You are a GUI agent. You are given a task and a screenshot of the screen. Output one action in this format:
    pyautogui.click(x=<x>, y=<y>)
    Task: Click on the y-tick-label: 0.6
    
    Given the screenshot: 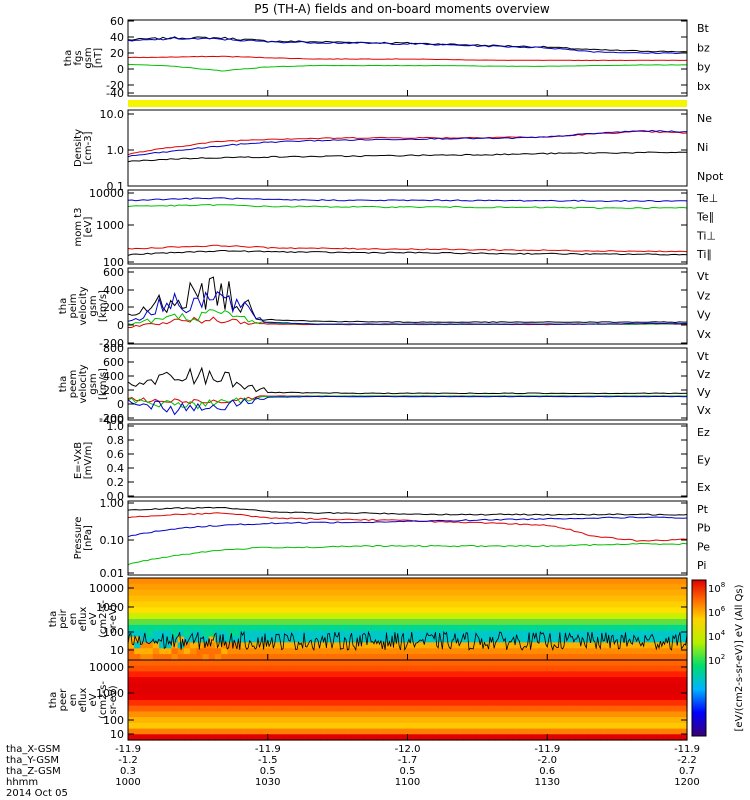 What is the action you would take?
    pyautogui.click(x=116, y=454)
    